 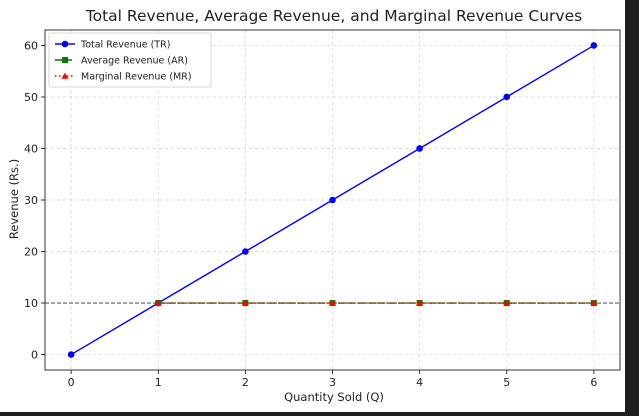 What do you see at coordinates (31, 97) in the screenshot?
I see `y-tick-label: 50` at bounding box center [31, 97].